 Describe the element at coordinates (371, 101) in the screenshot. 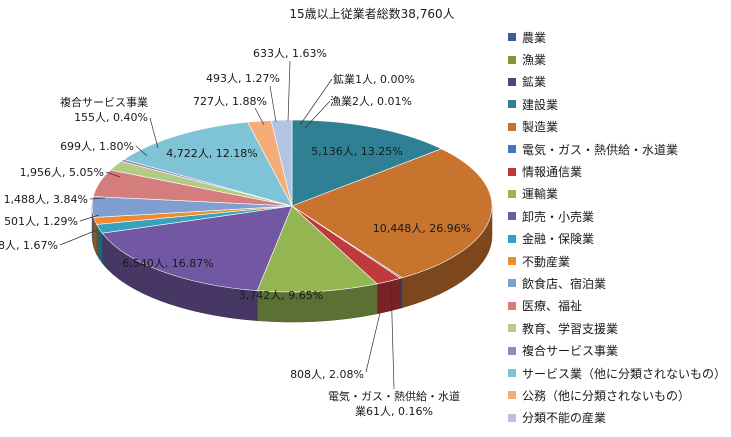

I see `data-label: 漁業2人, 0.01%` at that location.